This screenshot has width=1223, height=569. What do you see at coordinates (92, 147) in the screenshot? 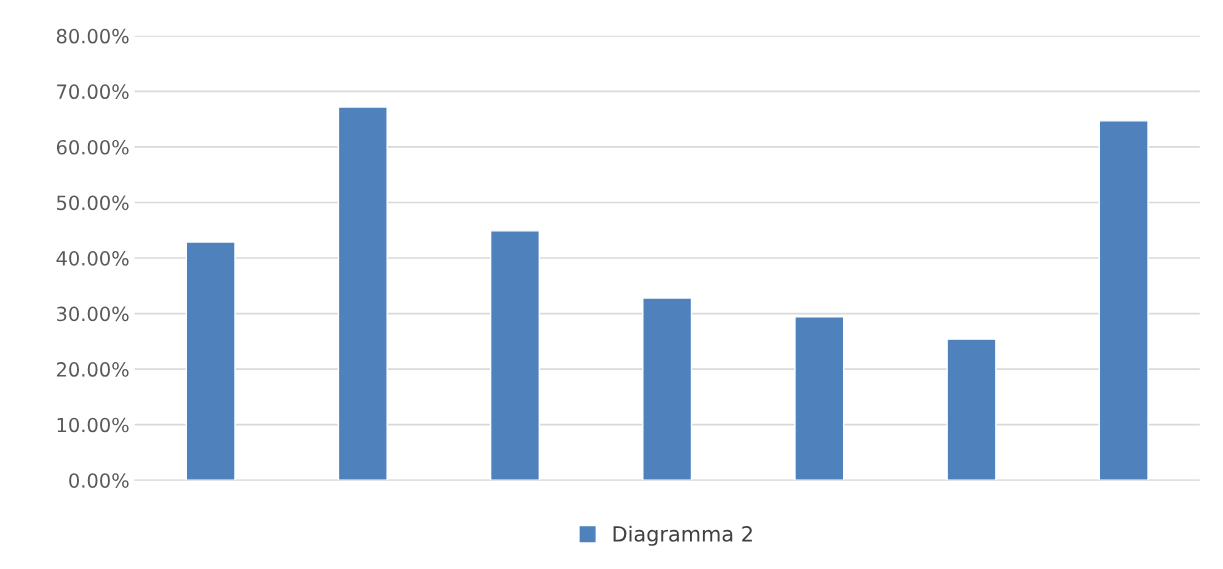
I see `y-tick-label: 60.00%` at bounding box center [92, 147].